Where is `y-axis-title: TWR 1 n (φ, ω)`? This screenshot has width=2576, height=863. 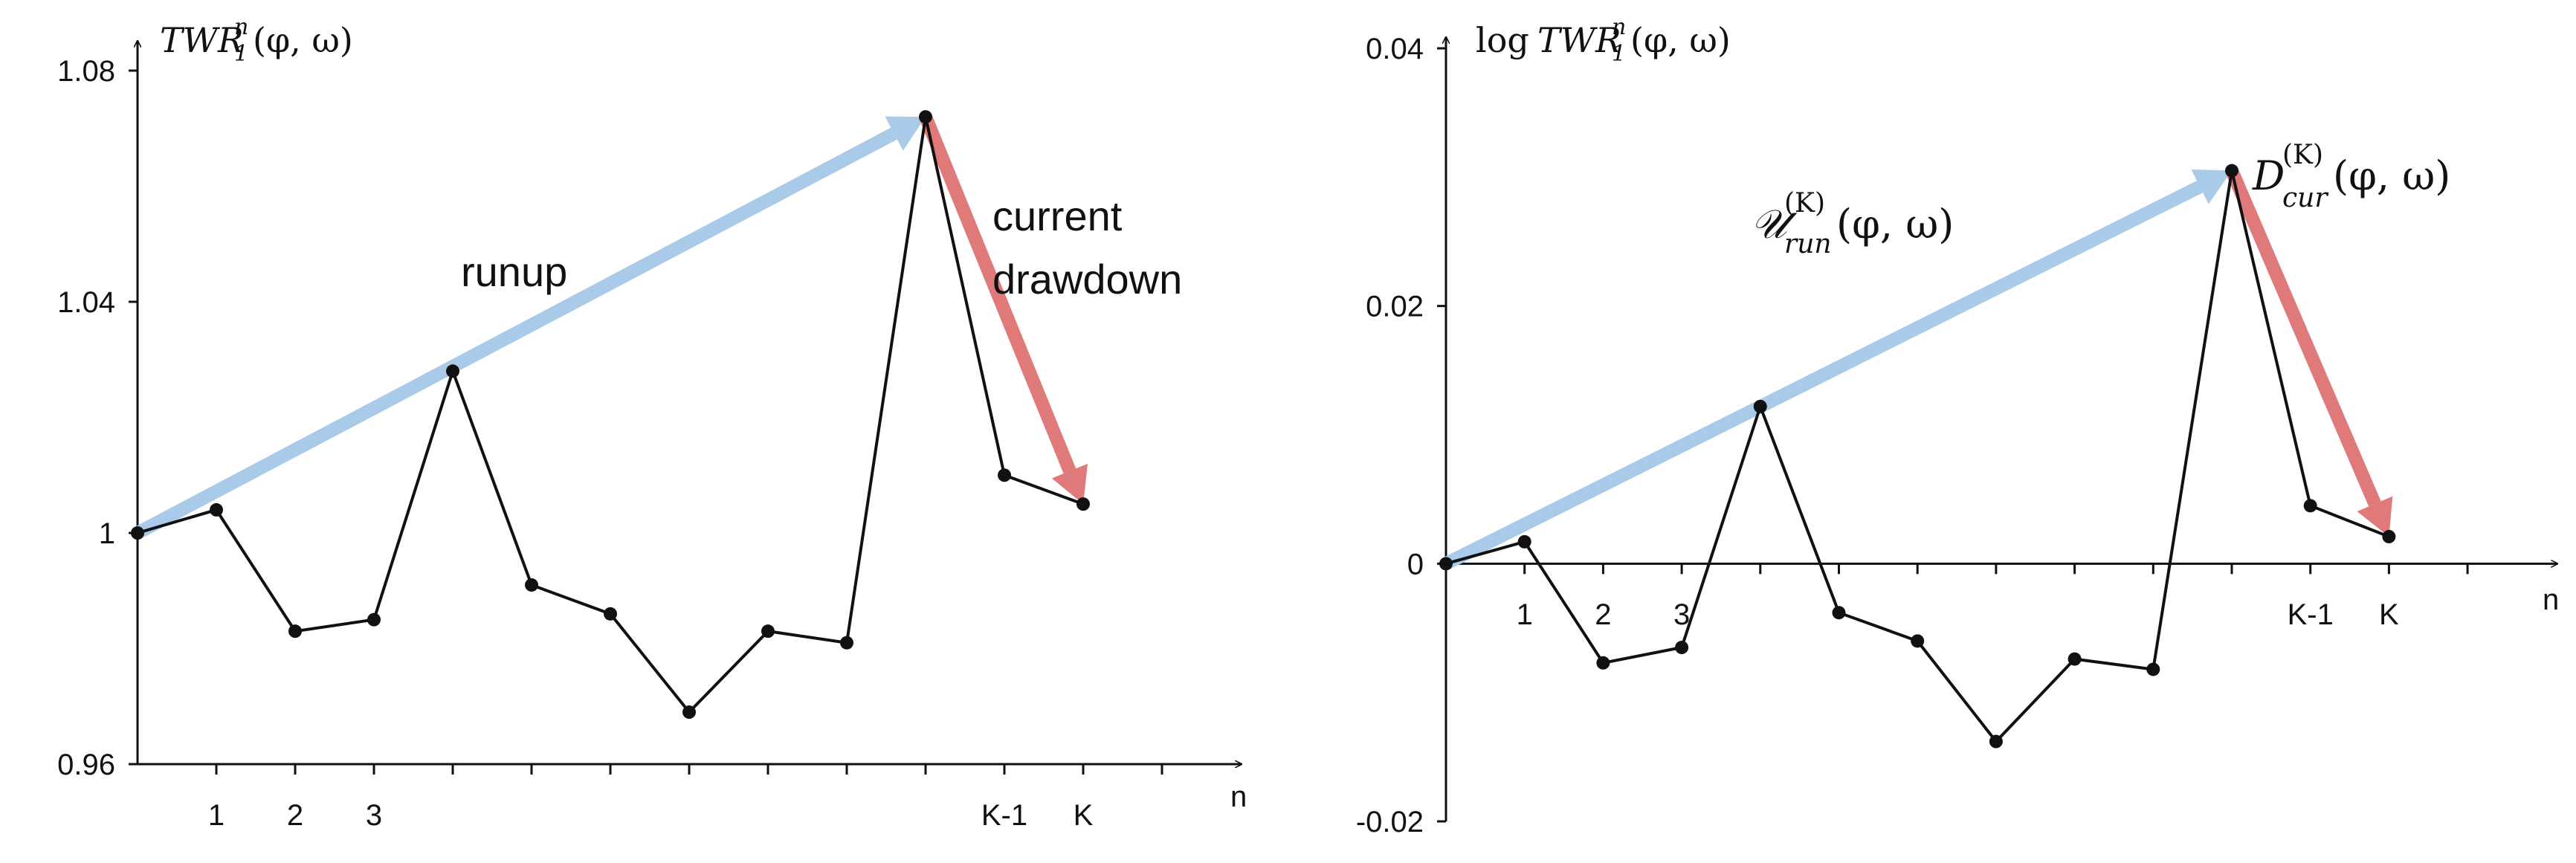 y-axis-title: TWR 1 n (φ, ω) is located at coordinates (256, 40).